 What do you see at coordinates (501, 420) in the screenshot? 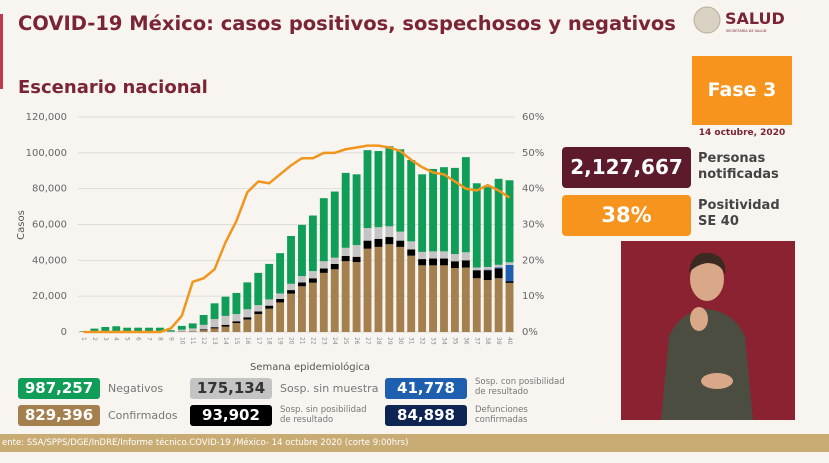
I see `label-line: confirmadas` at bounding box center [501, 420].